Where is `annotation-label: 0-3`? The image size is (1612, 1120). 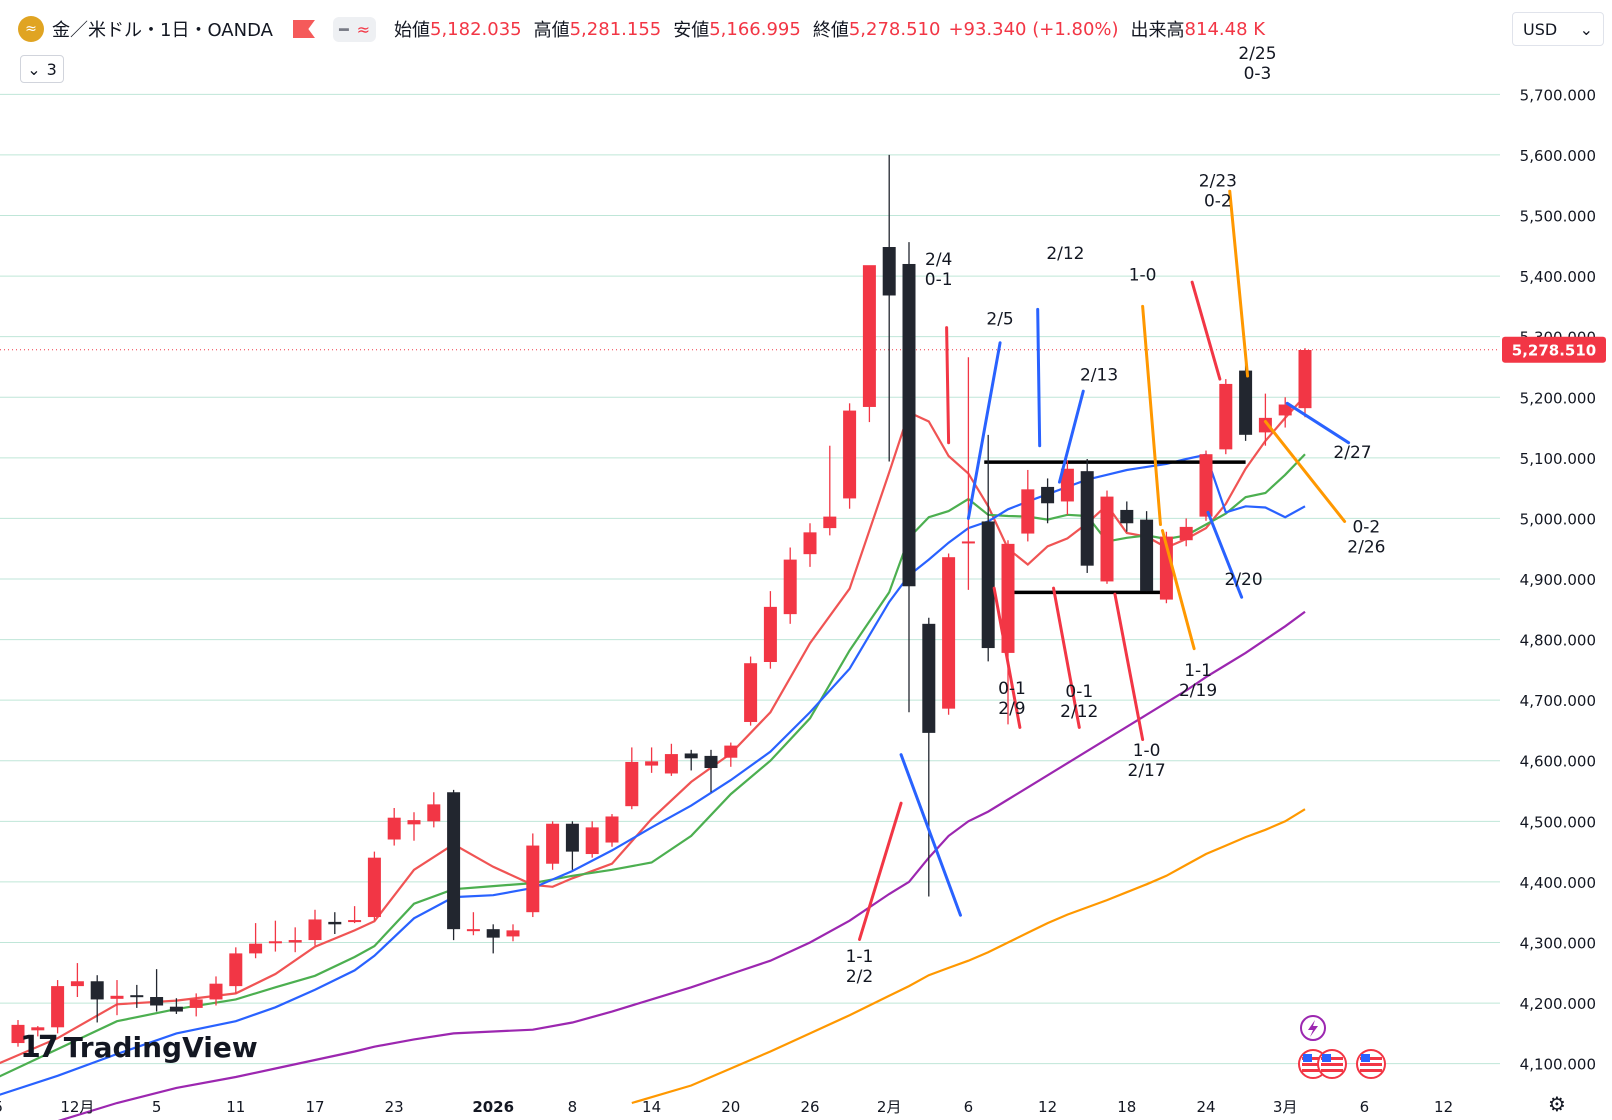
annotation-label: 0-3 is located at coordinates (1258, 74).